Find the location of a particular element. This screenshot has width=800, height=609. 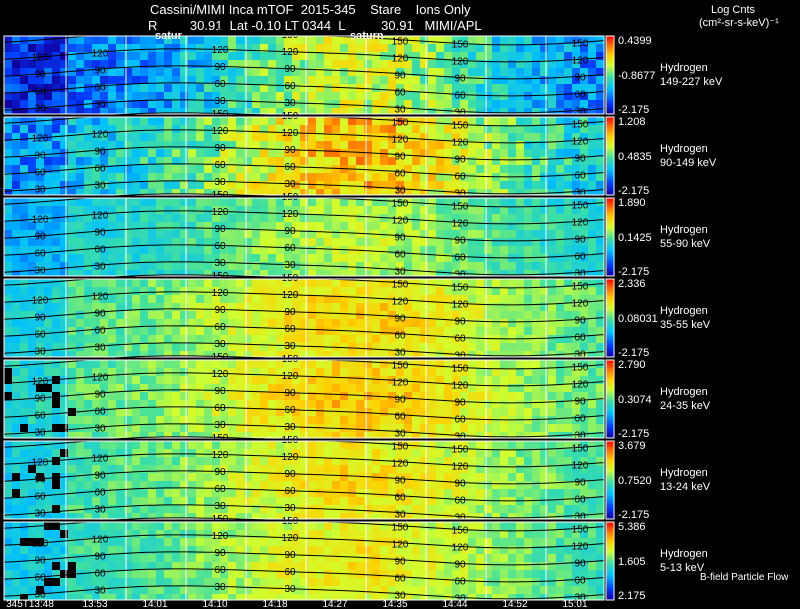

contour-label: 90 is located at coordinates (580, 320).